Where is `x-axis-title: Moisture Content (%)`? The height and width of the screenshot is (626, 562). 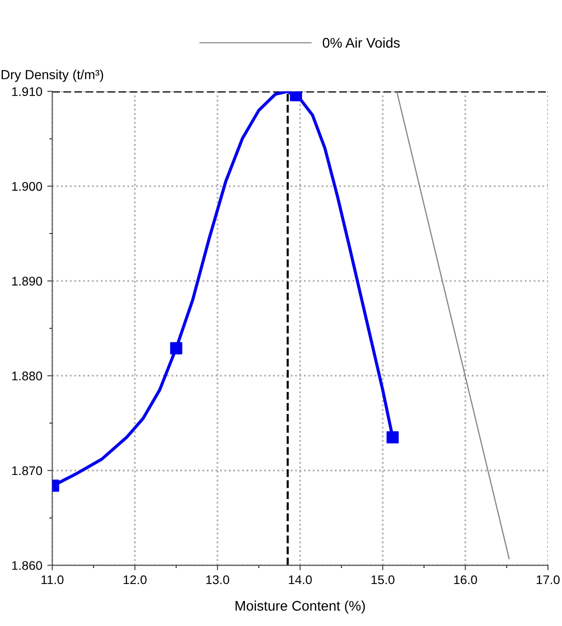
x-axis-title: Moisture Content (%) is located at coordinates (300, 607).